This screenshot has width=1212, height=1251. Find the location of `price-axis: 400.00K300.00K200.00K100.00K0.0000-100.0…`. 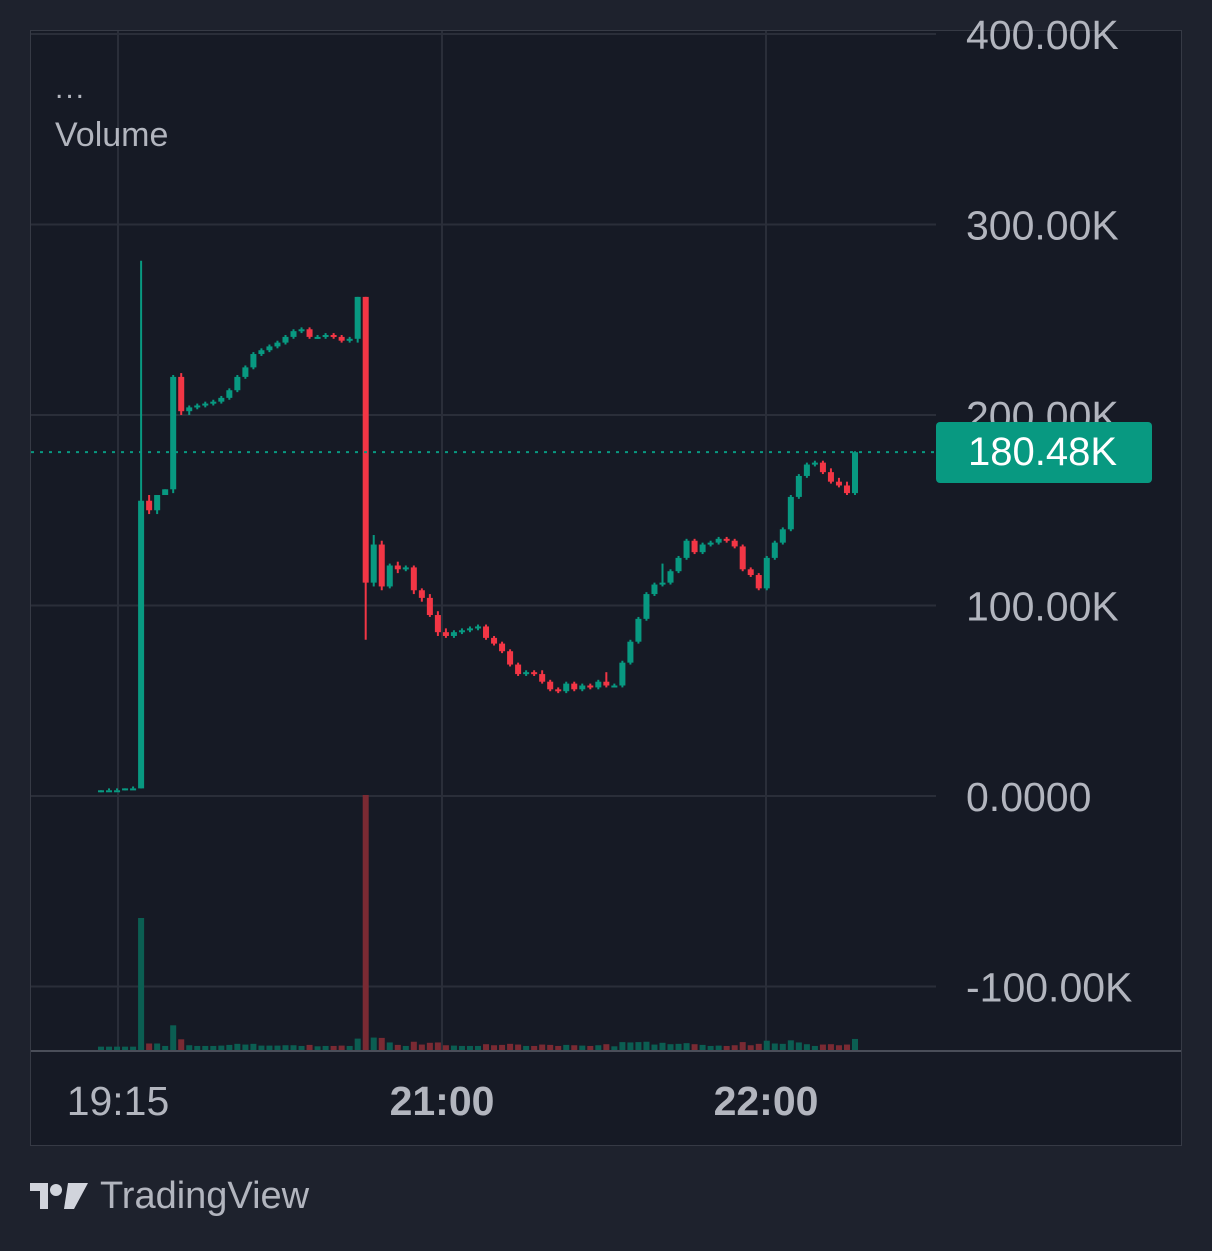

price-axis: 400.00K300.00K200.00K100.00K0.0000-100.0… is located at coordinates (1049, 511).